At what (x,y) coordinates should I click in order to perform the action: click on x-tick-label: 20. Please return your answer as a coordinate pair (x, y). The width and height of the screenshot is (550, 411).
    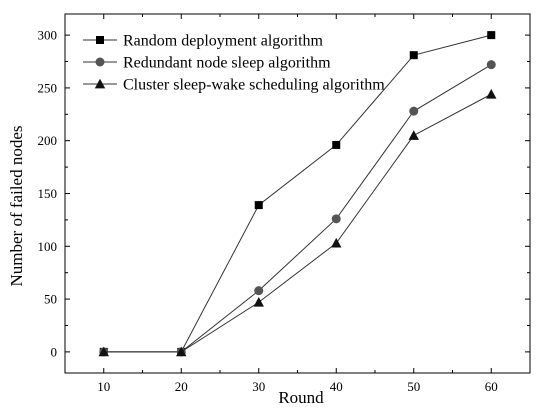
    Looking at the image, I should click on (181, 386).